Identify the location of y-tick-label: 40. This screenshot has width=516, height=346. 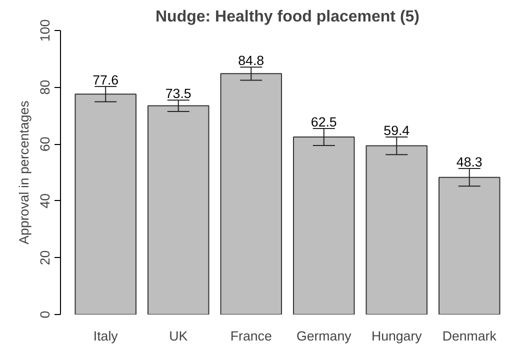
(45, 200).